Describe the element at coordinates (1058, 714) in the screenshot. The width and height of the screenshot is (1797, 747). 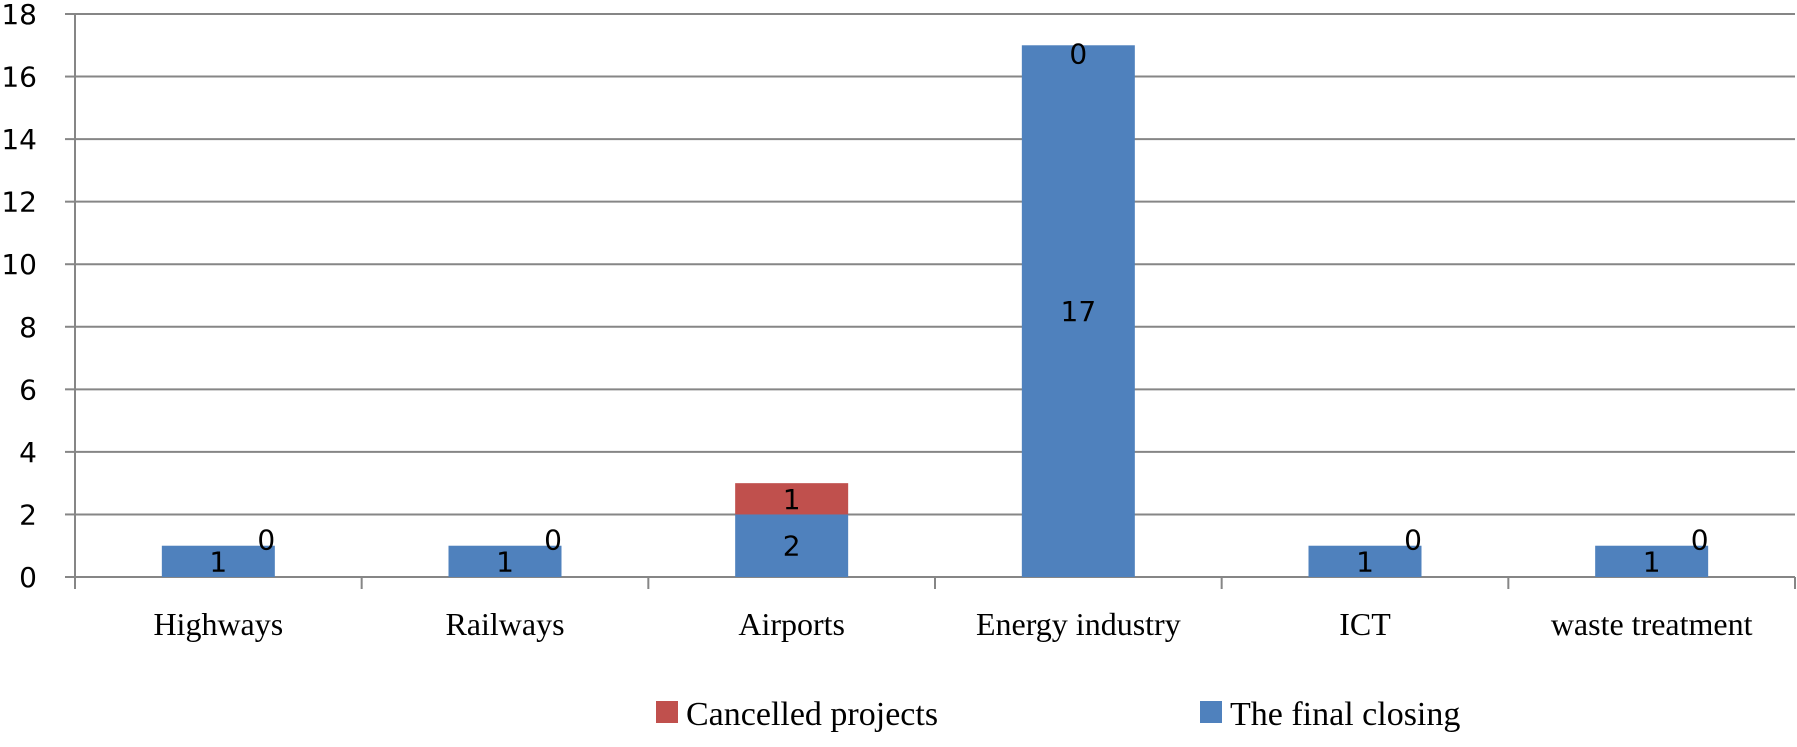
I see `legend: Cancelled projects The final closing` at that location.